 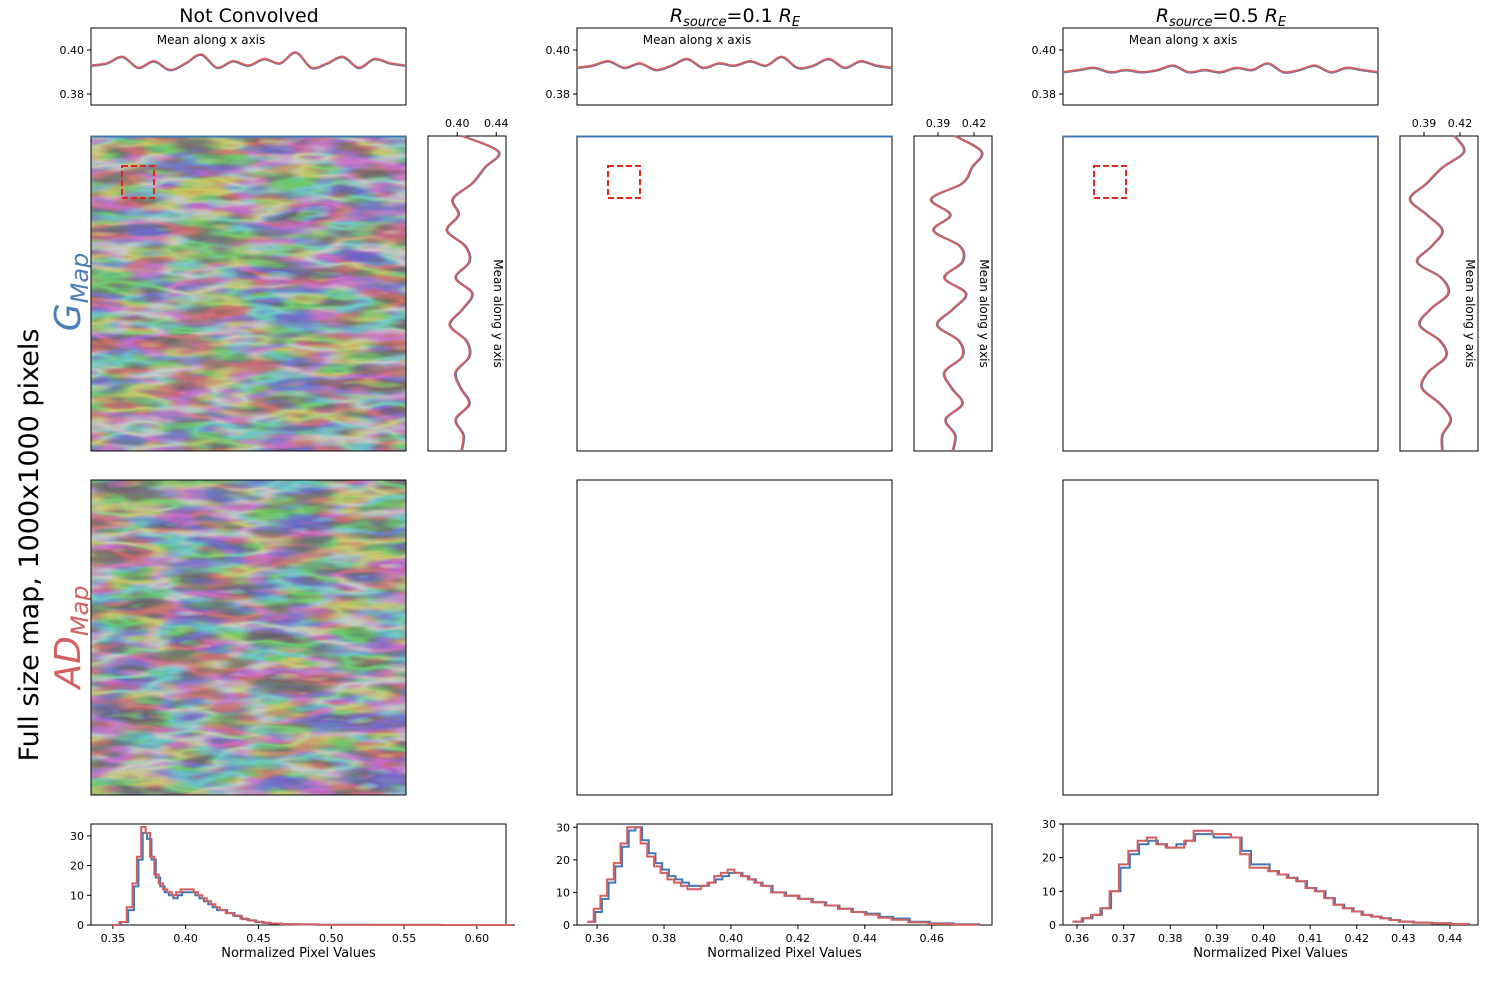 What do you see at coordinates (477, 938) in the screenshot?
I see `histogram-xtick-label: 0.60` at bounding box center [477, 938].